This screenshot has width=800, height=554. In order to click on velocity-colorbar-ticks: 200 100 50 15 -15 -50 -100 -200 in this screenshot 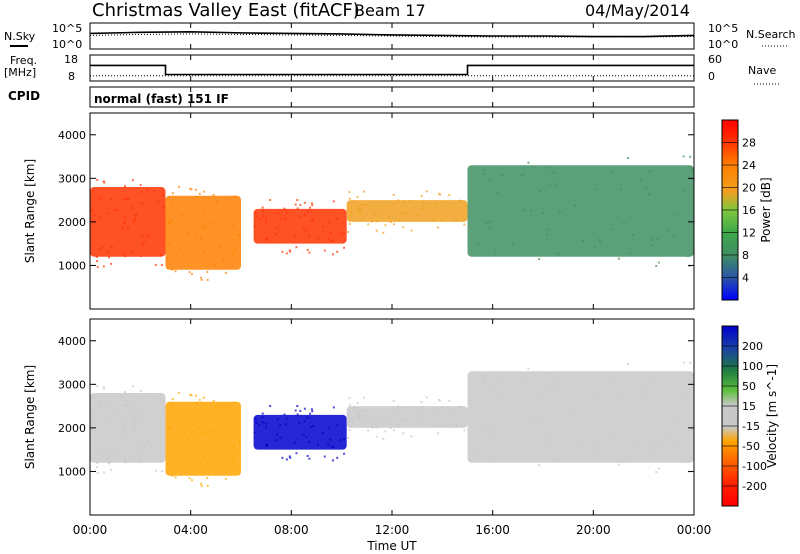, I will do `click(744, 416)`.